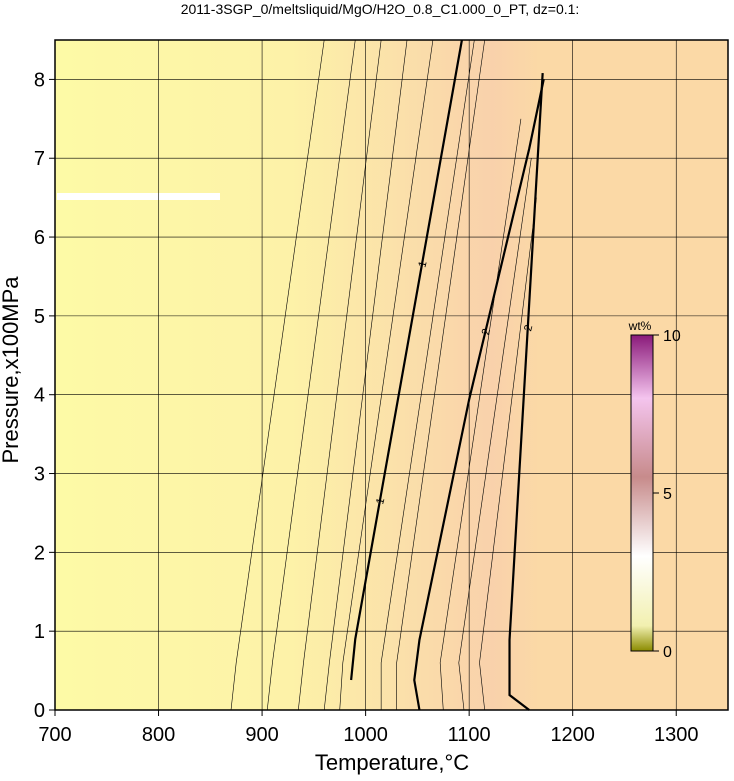  What do you see at coordinates (667, 652) in the screenshot?
I see `colorbar-tick-label: 0` at bounding box center [667, 652].